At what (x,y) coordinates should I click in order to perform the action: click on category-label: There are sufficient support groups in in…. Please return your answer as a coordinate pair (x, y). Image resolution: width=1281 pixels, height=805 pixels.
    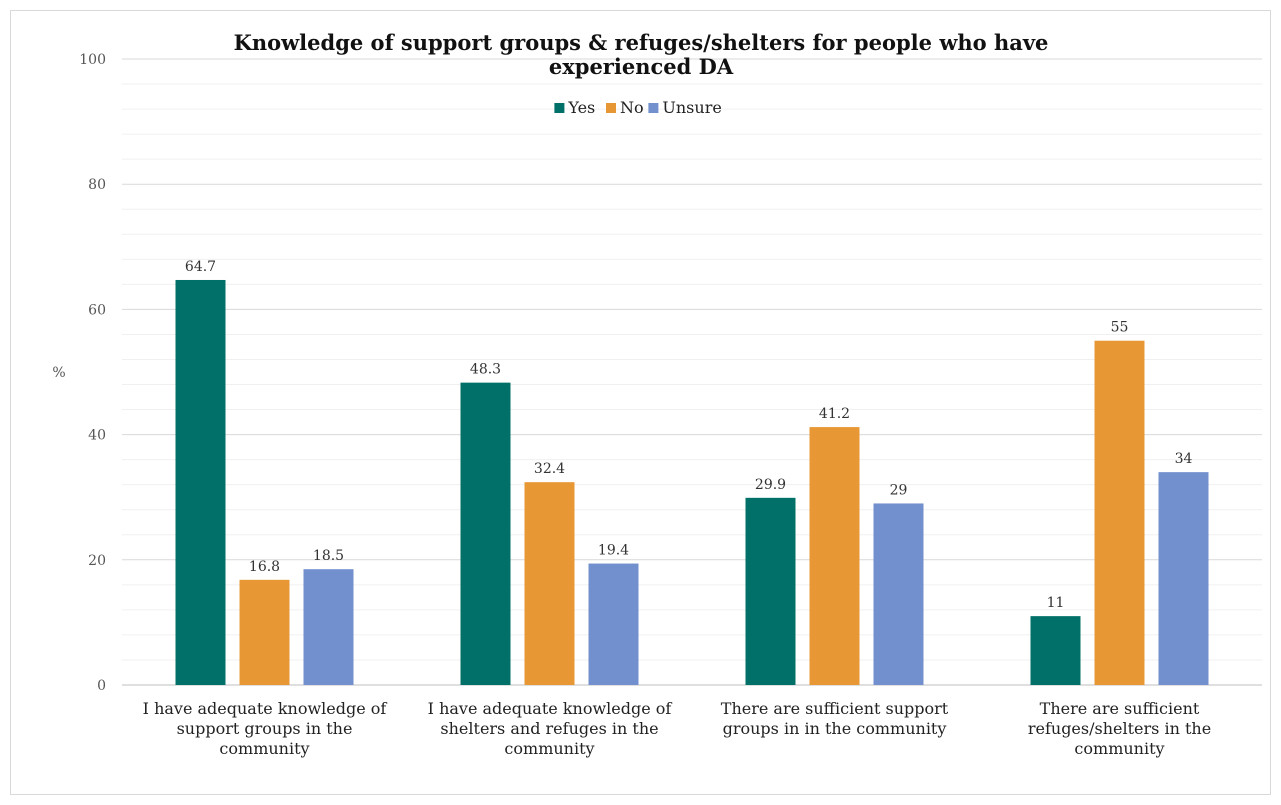
    Looking at the image, I should click on (835, 718).